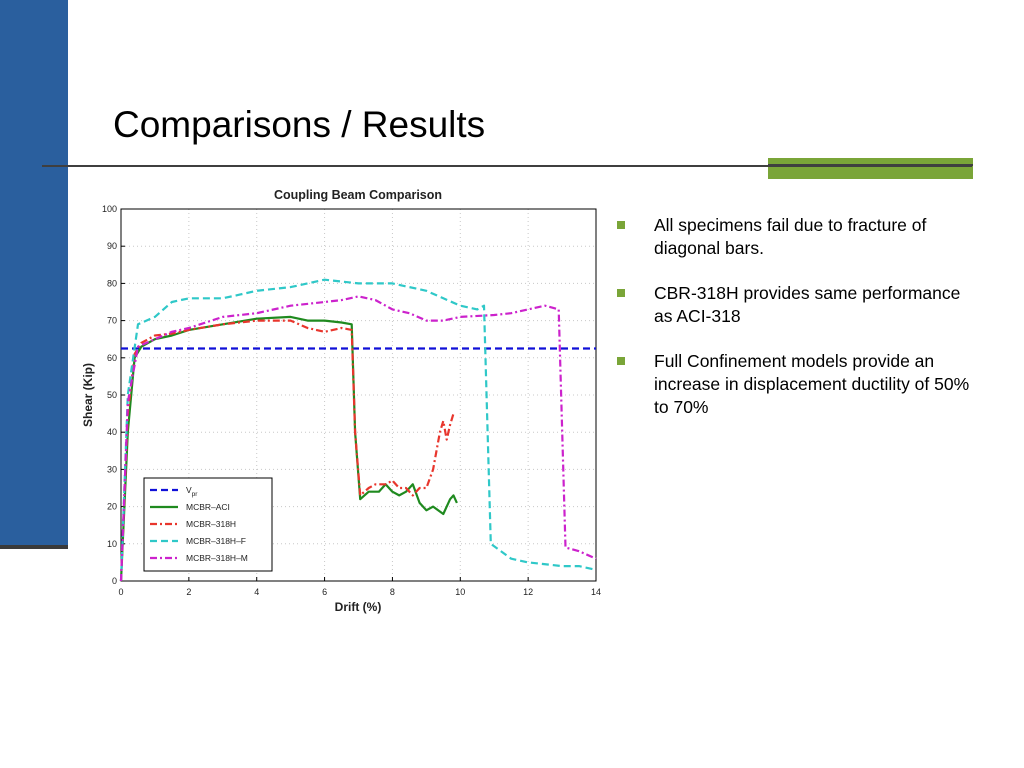  What do you see at coordinates (208, 507) in the screenshot?
I see `legend-label: MCBR–ACI` at bounding box center [208, 507].